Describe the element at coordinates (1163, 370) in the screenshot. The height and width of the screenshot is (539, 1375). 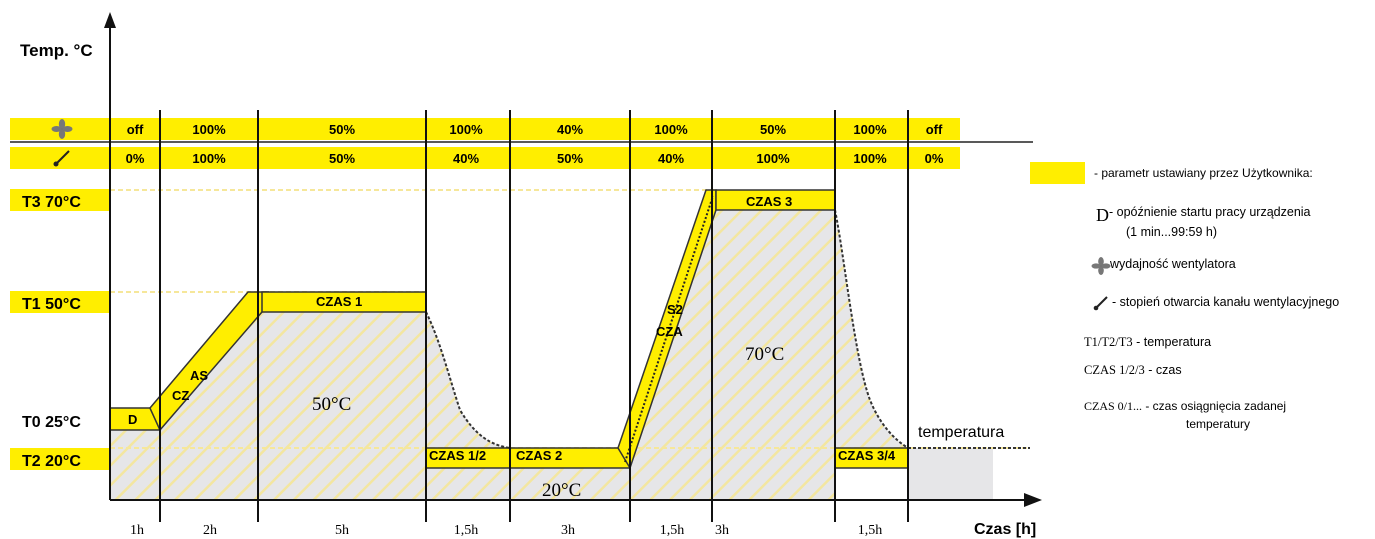
I see `legend-czas-text: - czas` at that location.